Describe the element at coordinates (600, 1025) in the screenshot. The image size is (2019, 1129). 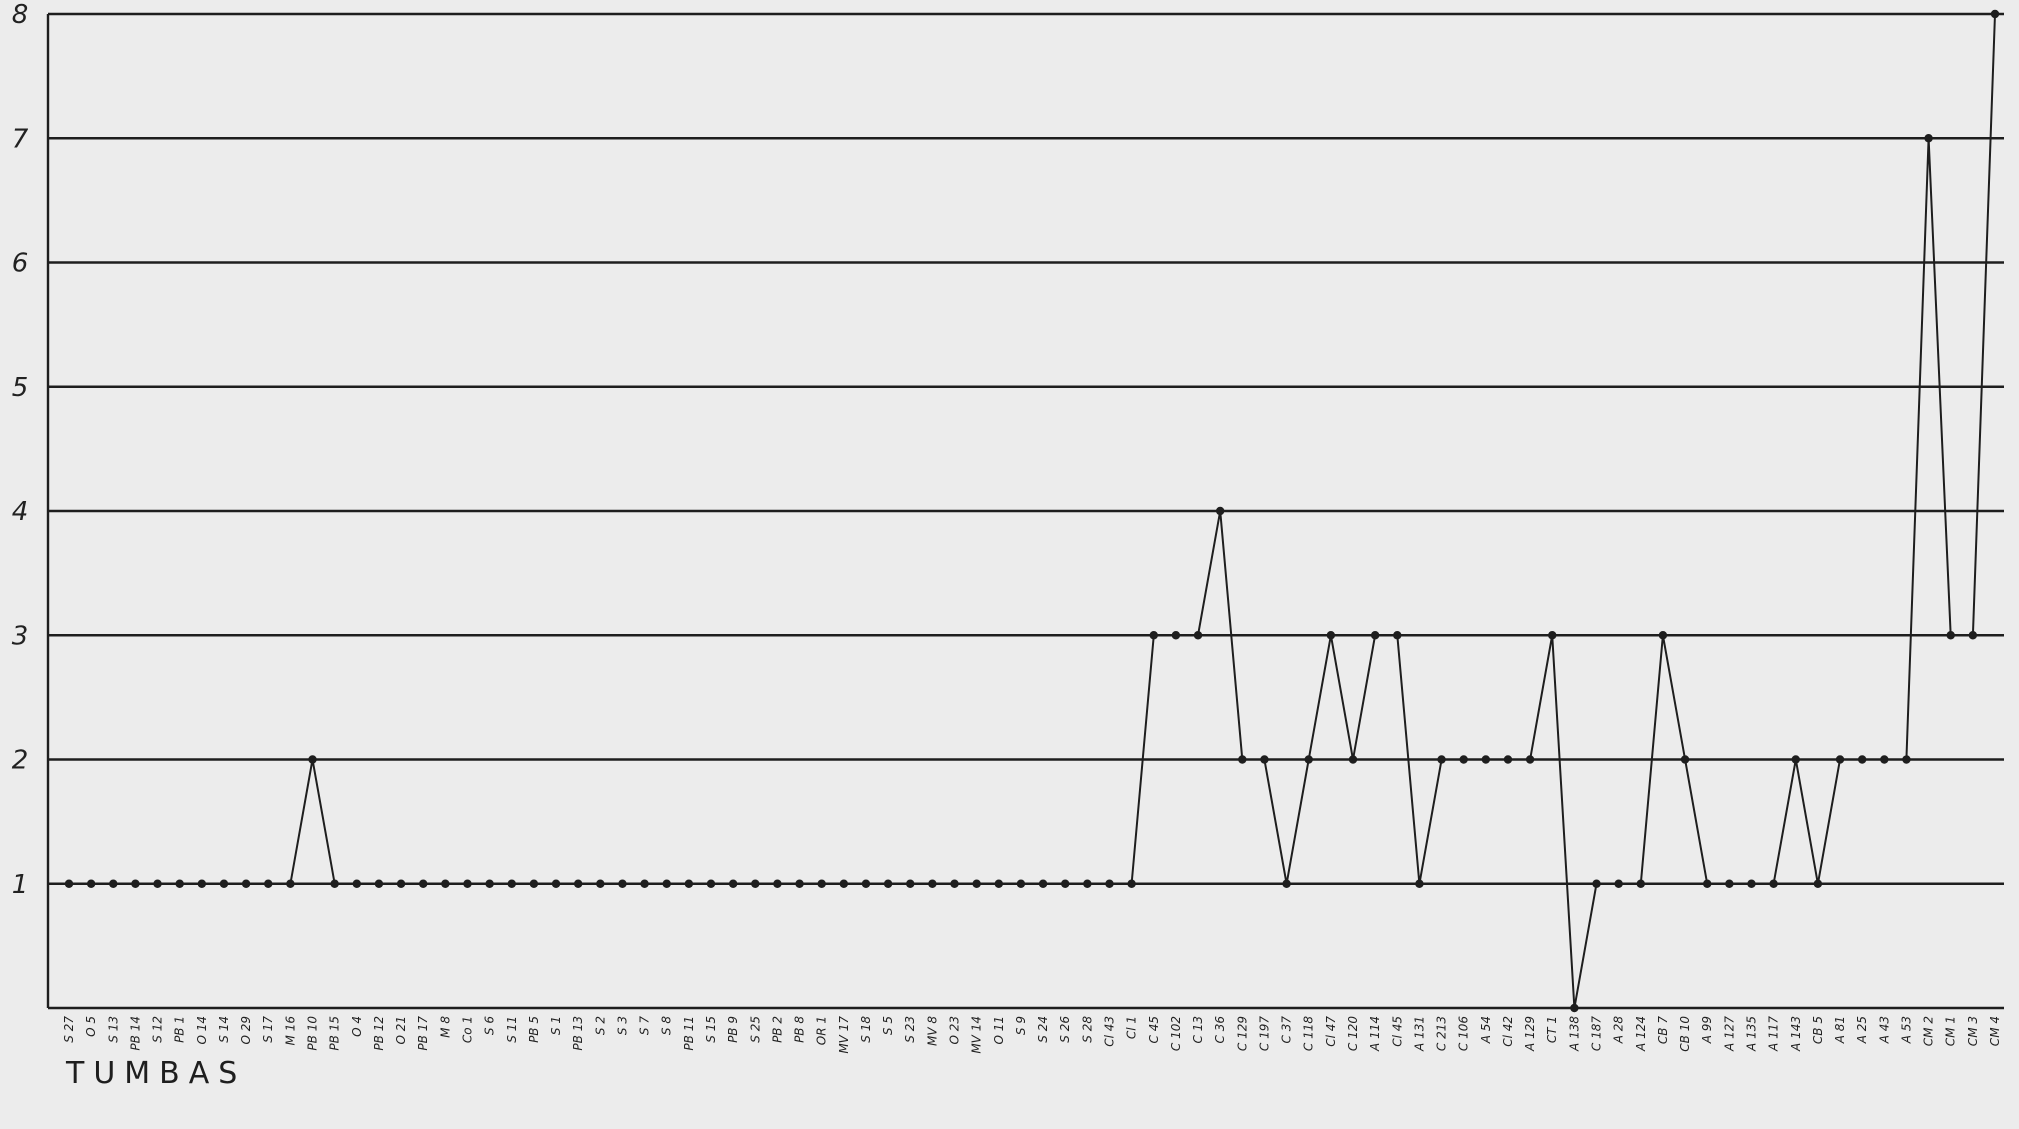
I see `x-tick-label: S 2` at that location.